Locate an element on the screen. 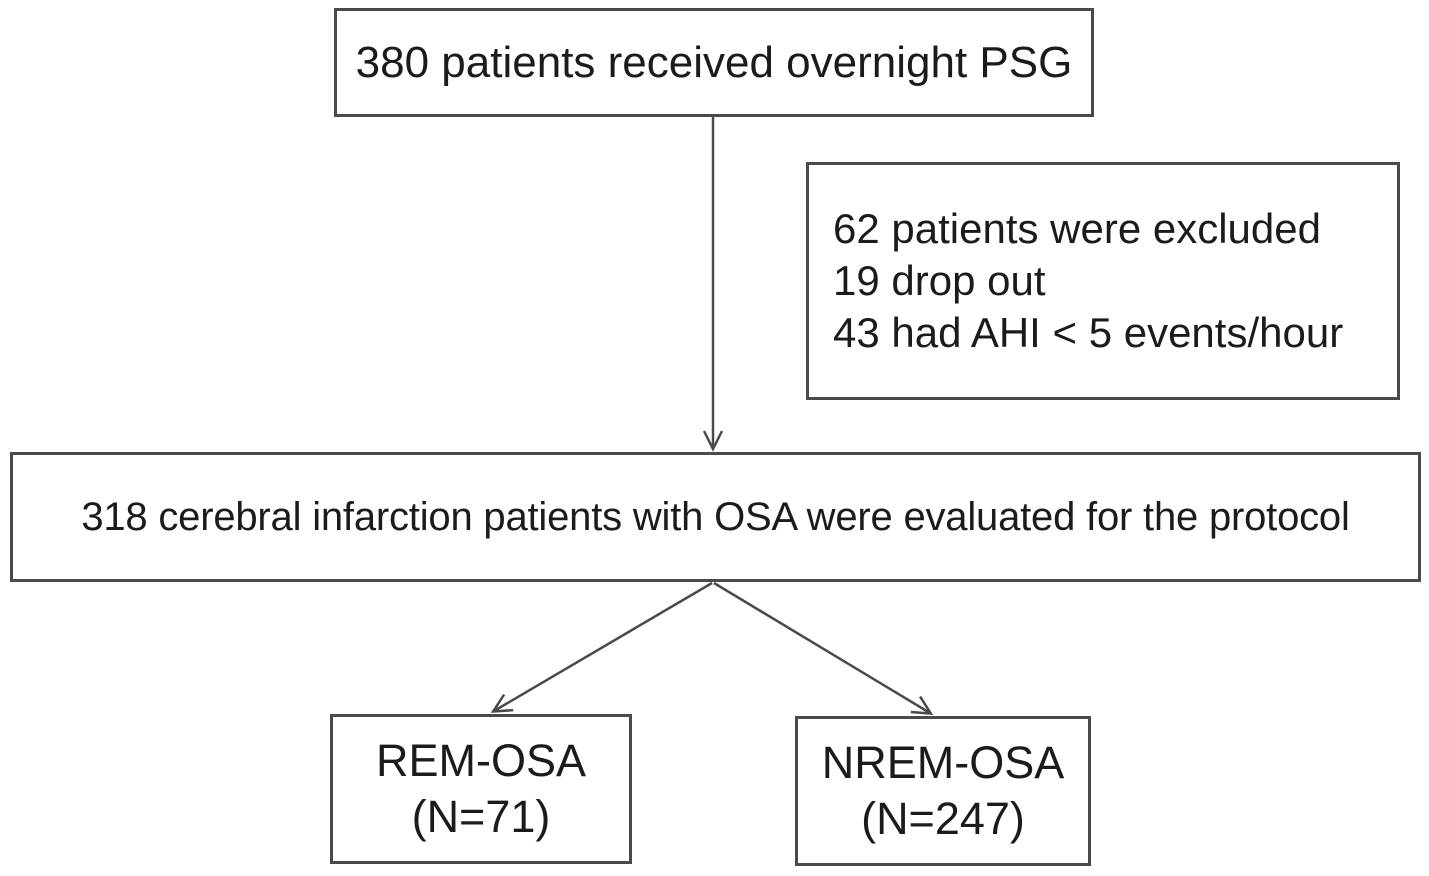  rem-osa-count: (N=71) is located at coordinates (481, 816).